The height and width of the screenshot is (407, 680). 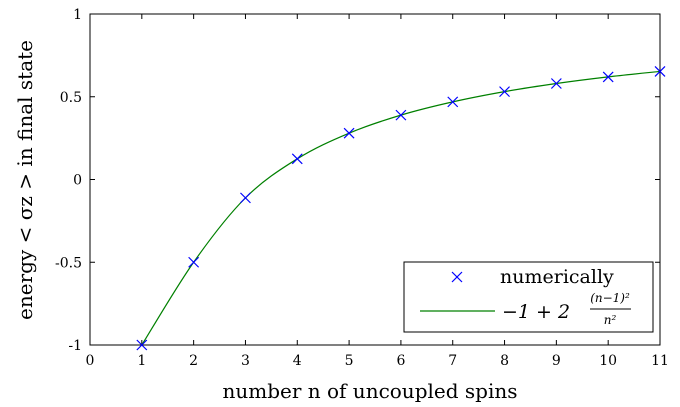 I want to click on x-tick-label: 9, so click(x=556, y=361).